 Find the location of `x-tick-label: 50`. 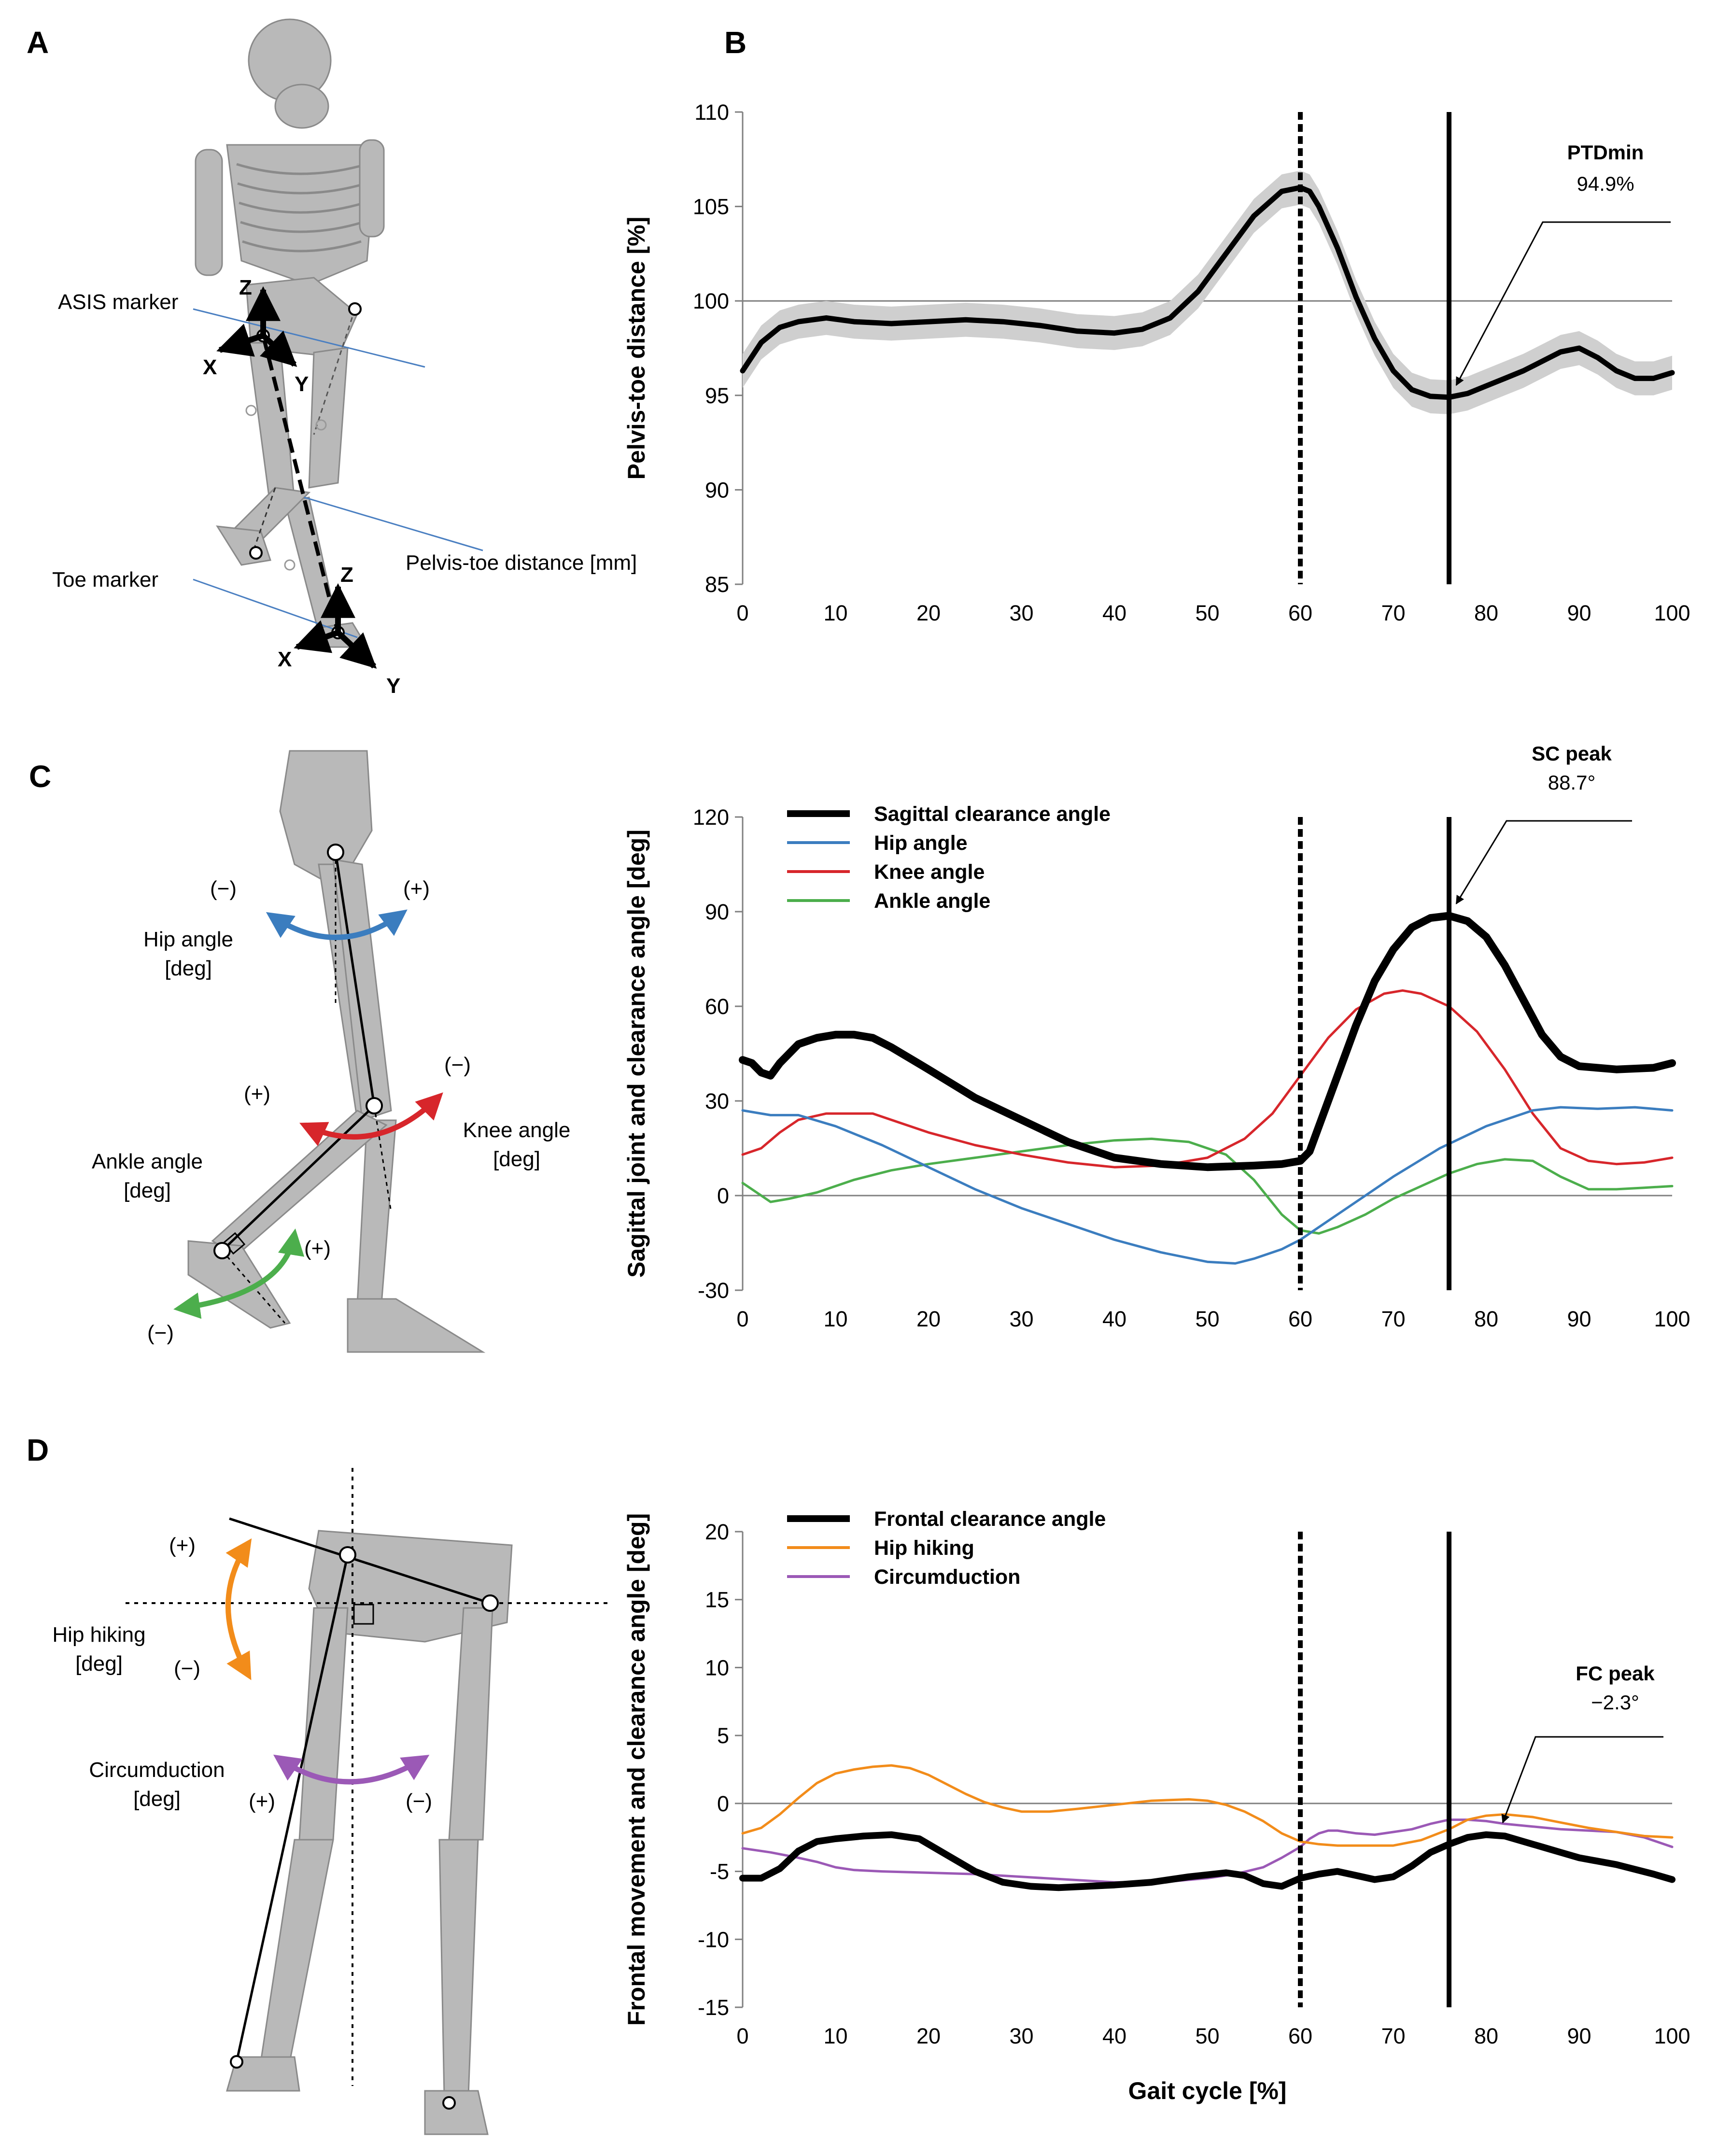

x-tick-label: 50 is located at coordinates (1207, 2036).